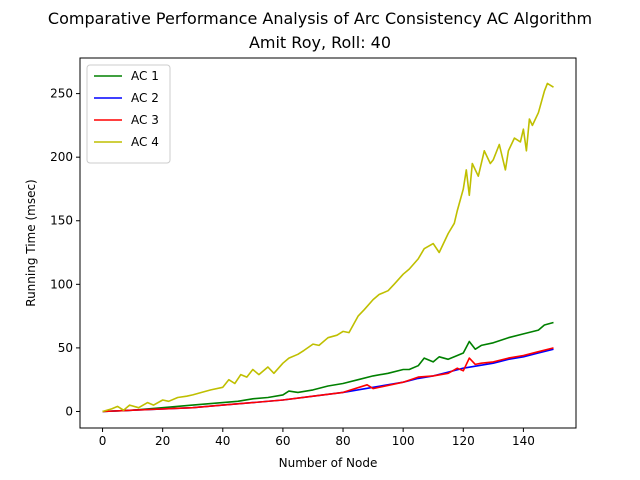 This screenshot has width=640, height=480. Describe the element at coordinates (61, 221) in the screenshot. I see `y-tick-label: 150` at that location.